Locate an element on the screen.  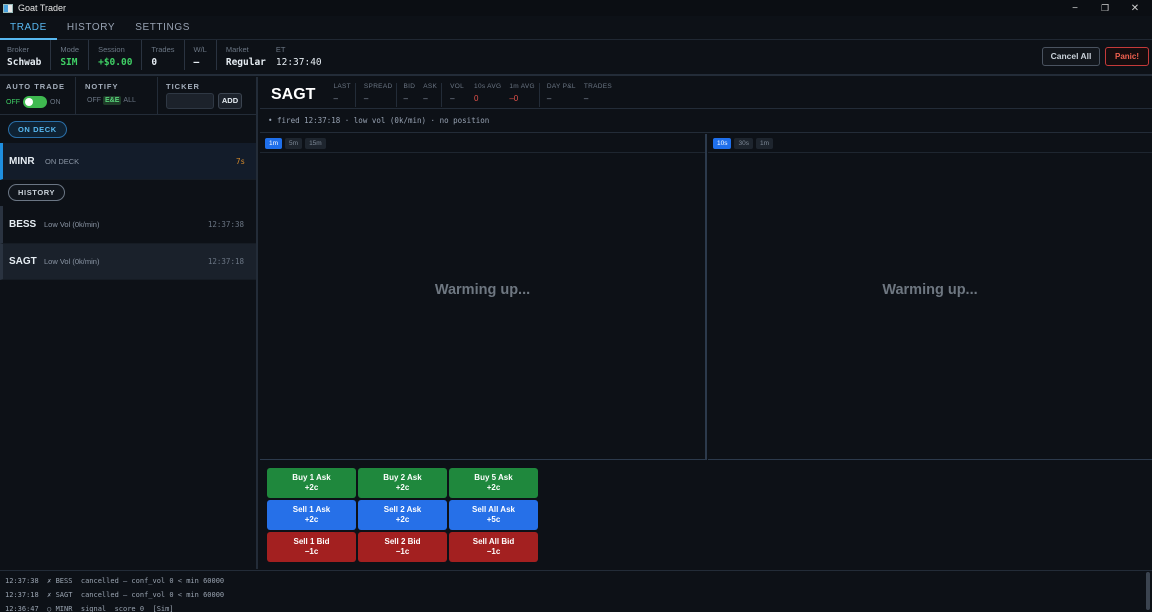
order-label: Sell All Ask is located at coordinates (493, 509).